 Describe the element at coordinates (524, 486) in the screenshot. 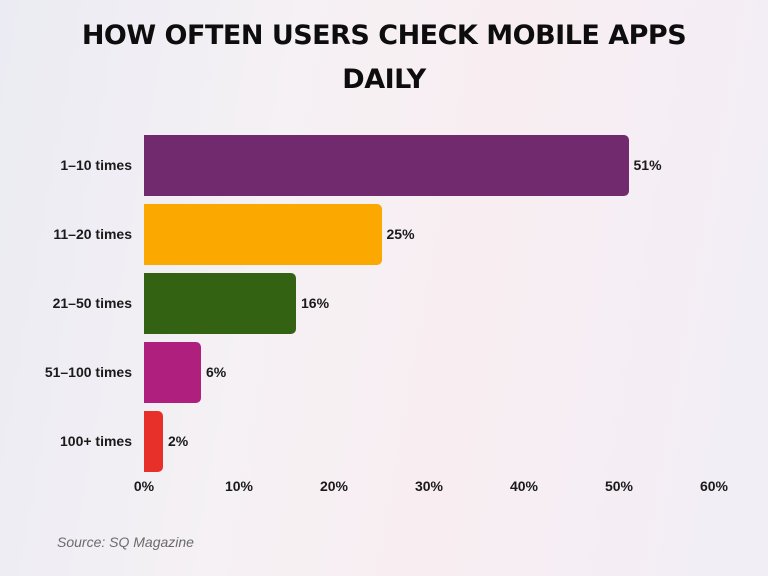

I see `x-tick-label: 40%` at that location.